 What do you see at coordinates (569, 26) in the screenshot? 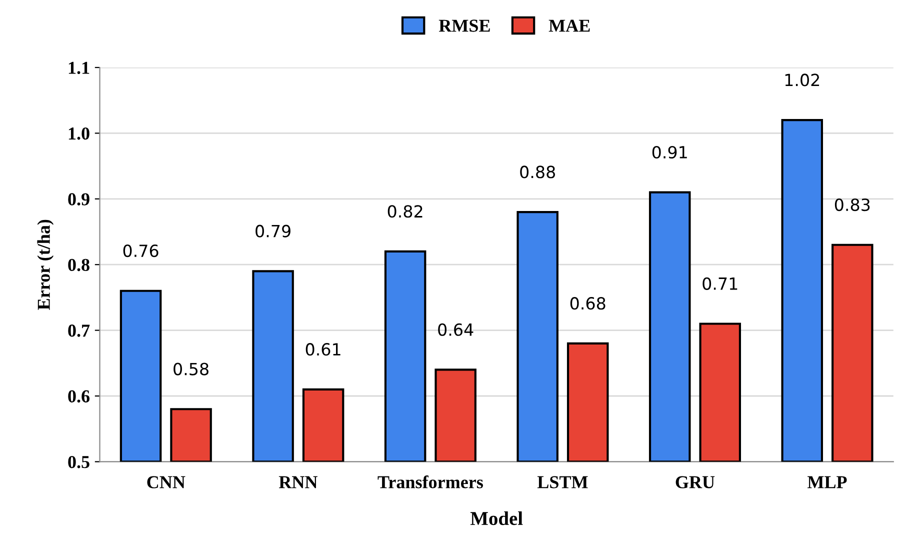
I see `legend-label: MAE` at bounding box center [569, 26].